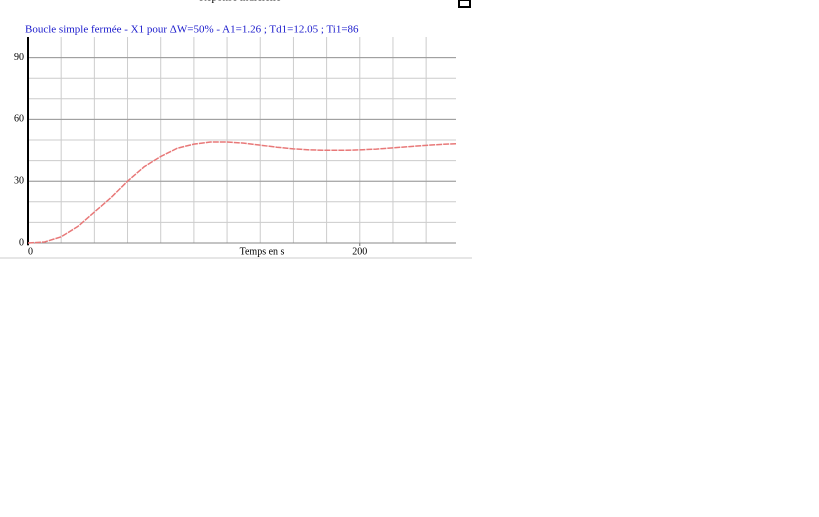 This screenshot has width=819, height=517. What do you see at coordinates (19, 180) in the screenshot?
I see `y-tick-label: 30` at bounding box center [19, 180].